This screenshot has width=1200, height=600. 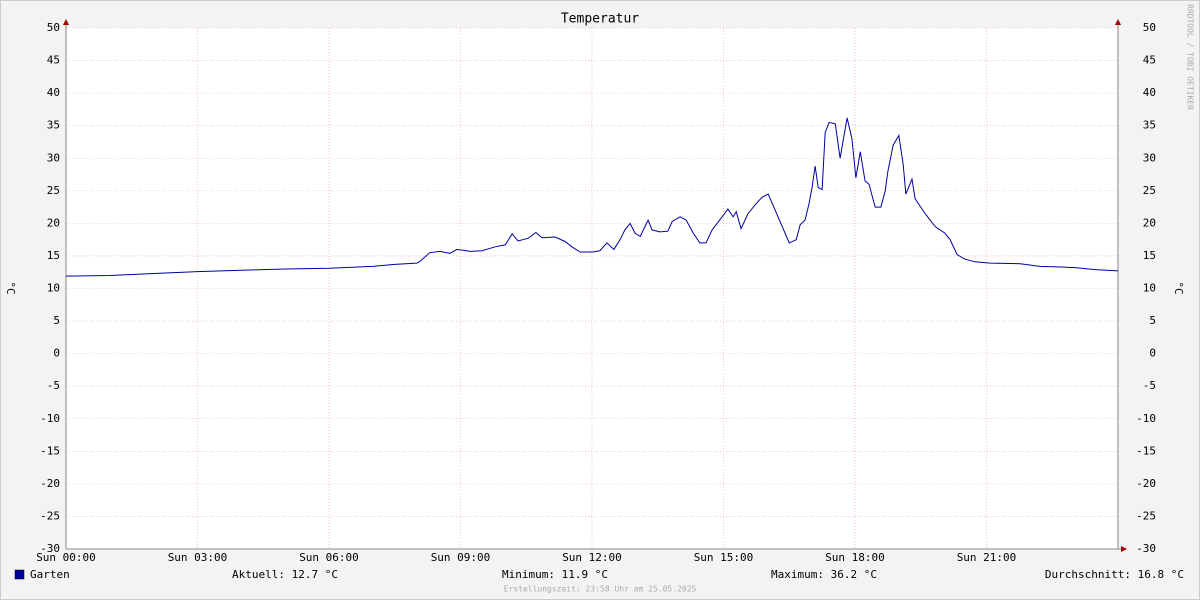 What do you see at coordinates (1178, 287) in the screenshot?
I see `y2-axis-label: °C` at bounding box center [1178, 287].